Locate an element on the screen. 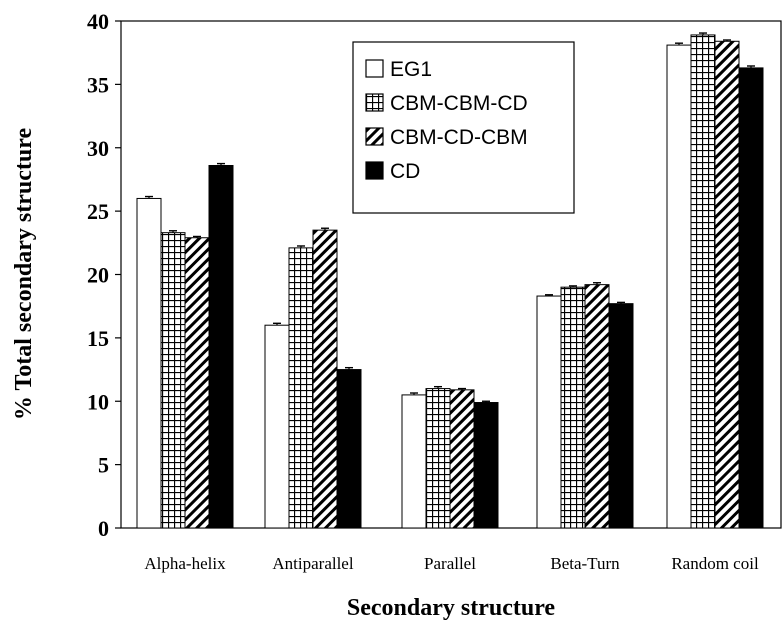  legend-label: CBM-CD-CBM is located at coordinates (459, 137).